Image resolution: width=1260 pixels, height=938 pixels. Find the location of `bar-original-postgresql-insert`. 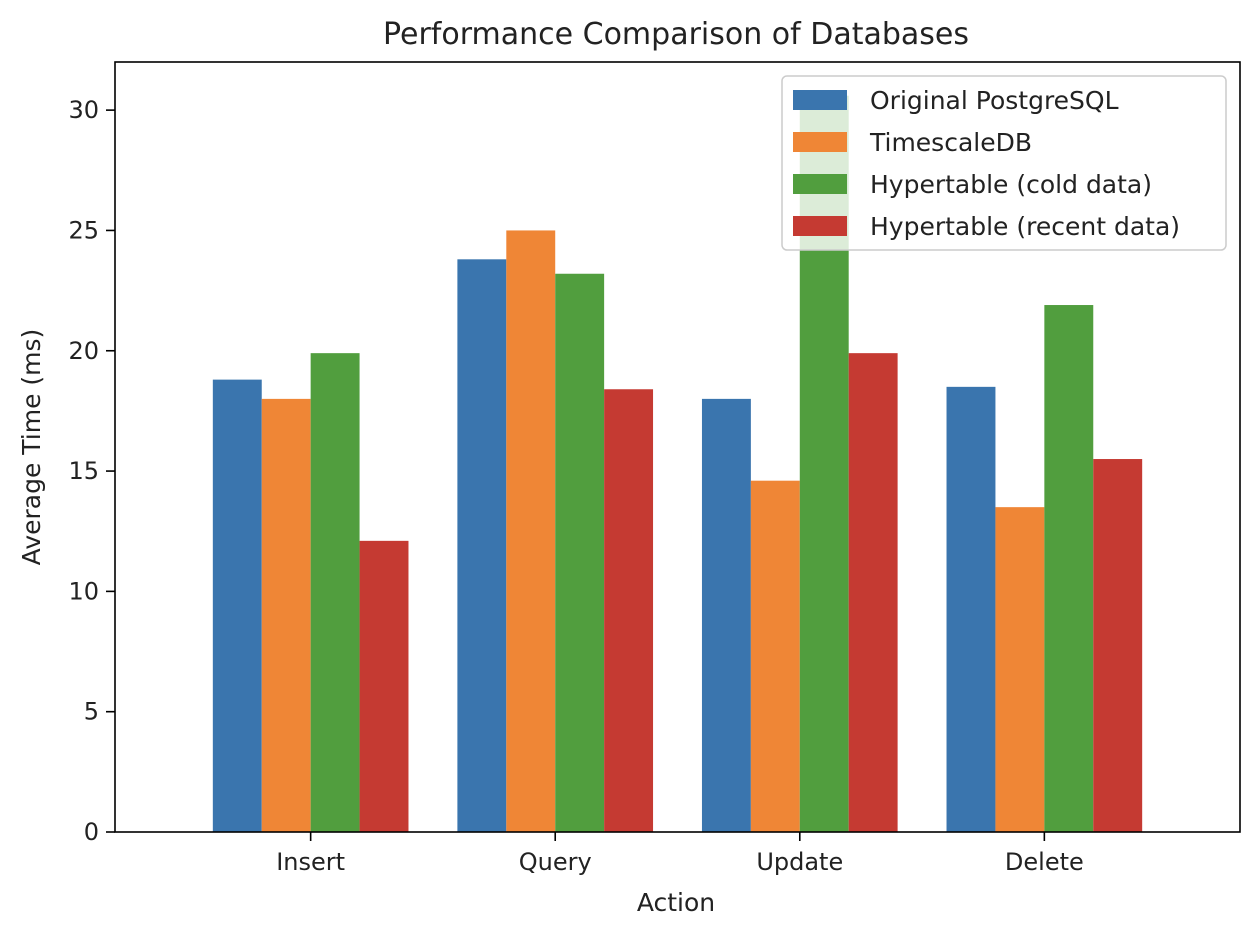

bar-original-postgresql-insert is located at coordinates (237, 605).